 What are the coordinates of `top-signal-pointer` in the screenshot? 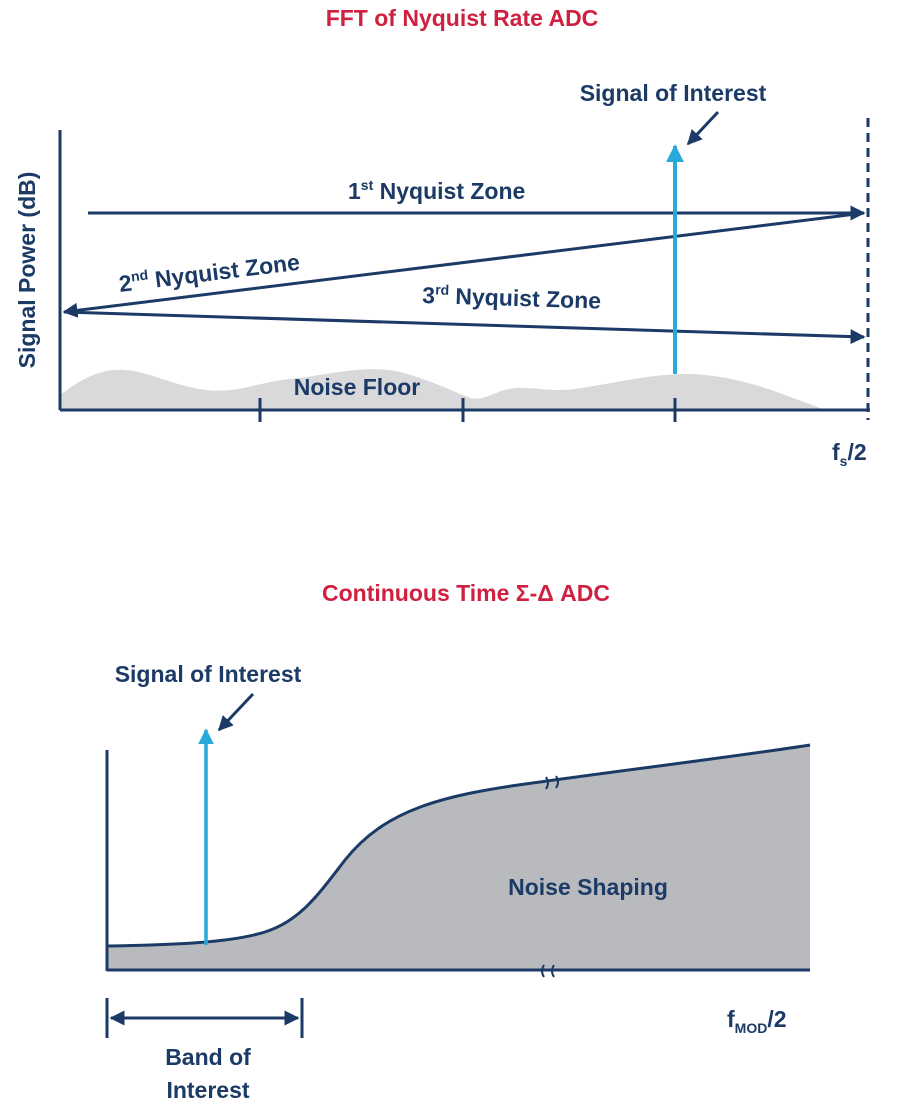 It's located at (703, 128).